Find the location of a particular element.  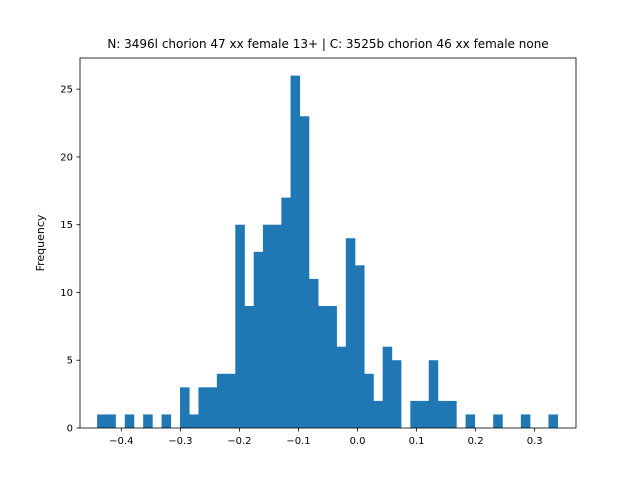

y-tick-label: 0 is located at coordinates (70, 429).